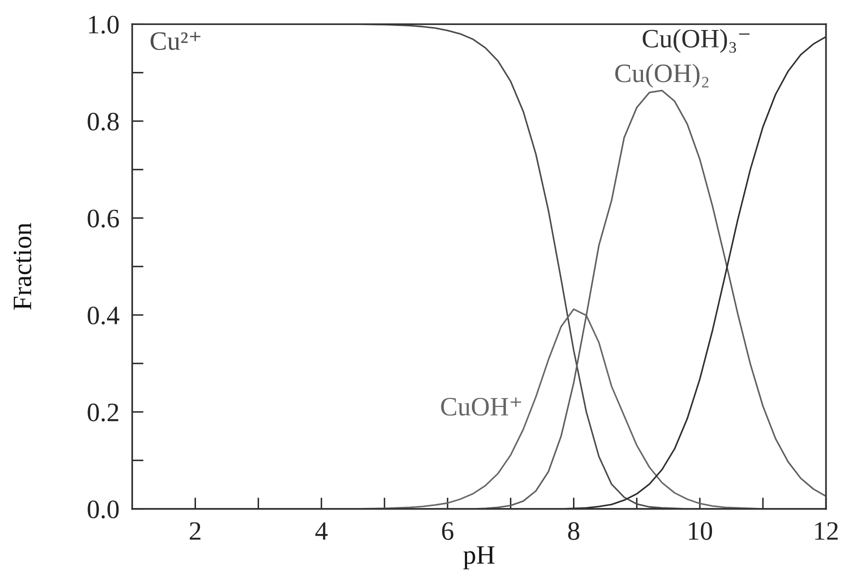  I want to click on x-tick-label: 8, so click(574, 531).